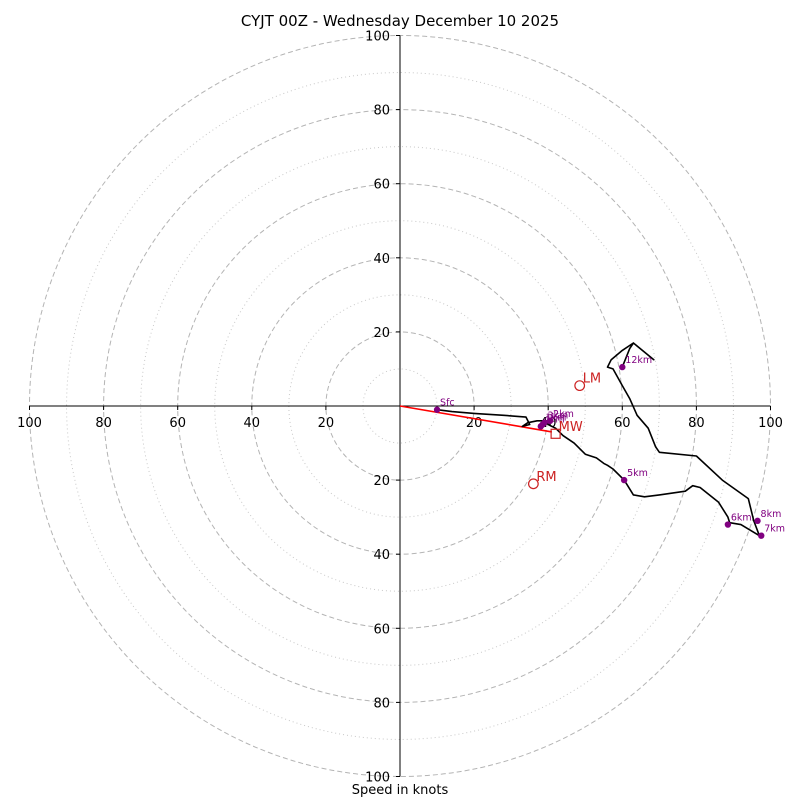 Image resolution: width=800 pixels, height=800 pixels. What do you see at coordinates (592, 379) in the screenshot?
I see `storm-label: LM` at bounding box center [592, 379].